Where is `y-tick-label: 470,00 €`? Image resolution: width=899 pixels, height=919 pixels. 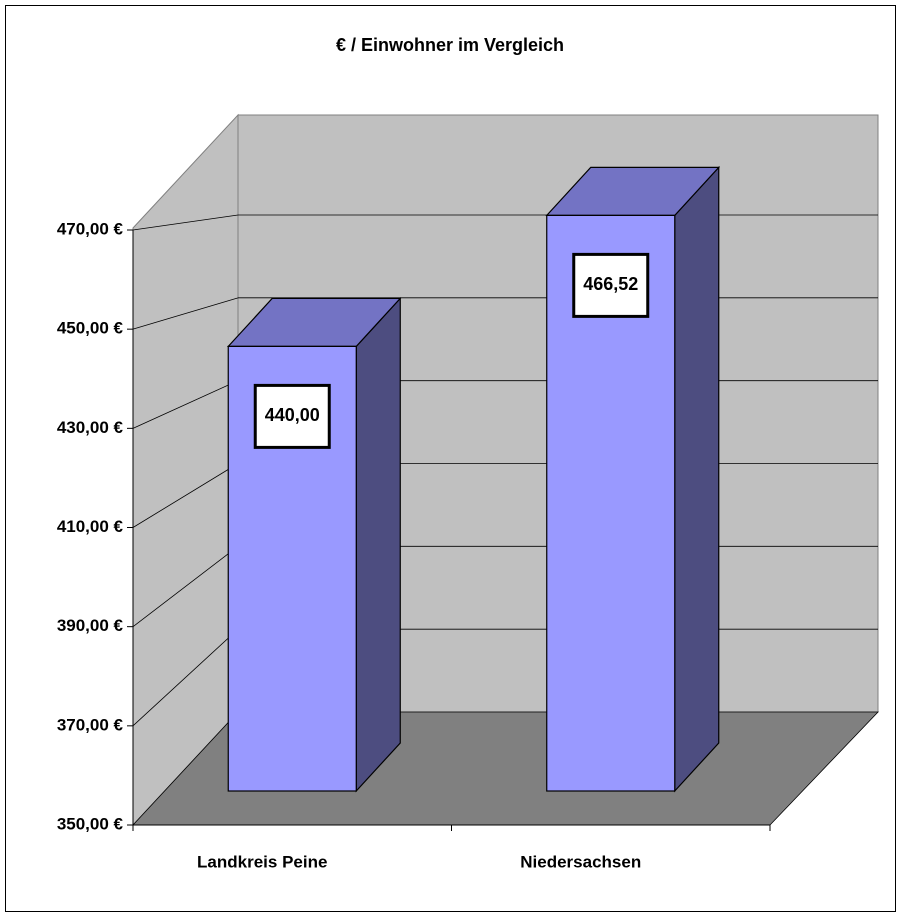 y-tick-label: 470,00 € is located at coordinates (90, 228).